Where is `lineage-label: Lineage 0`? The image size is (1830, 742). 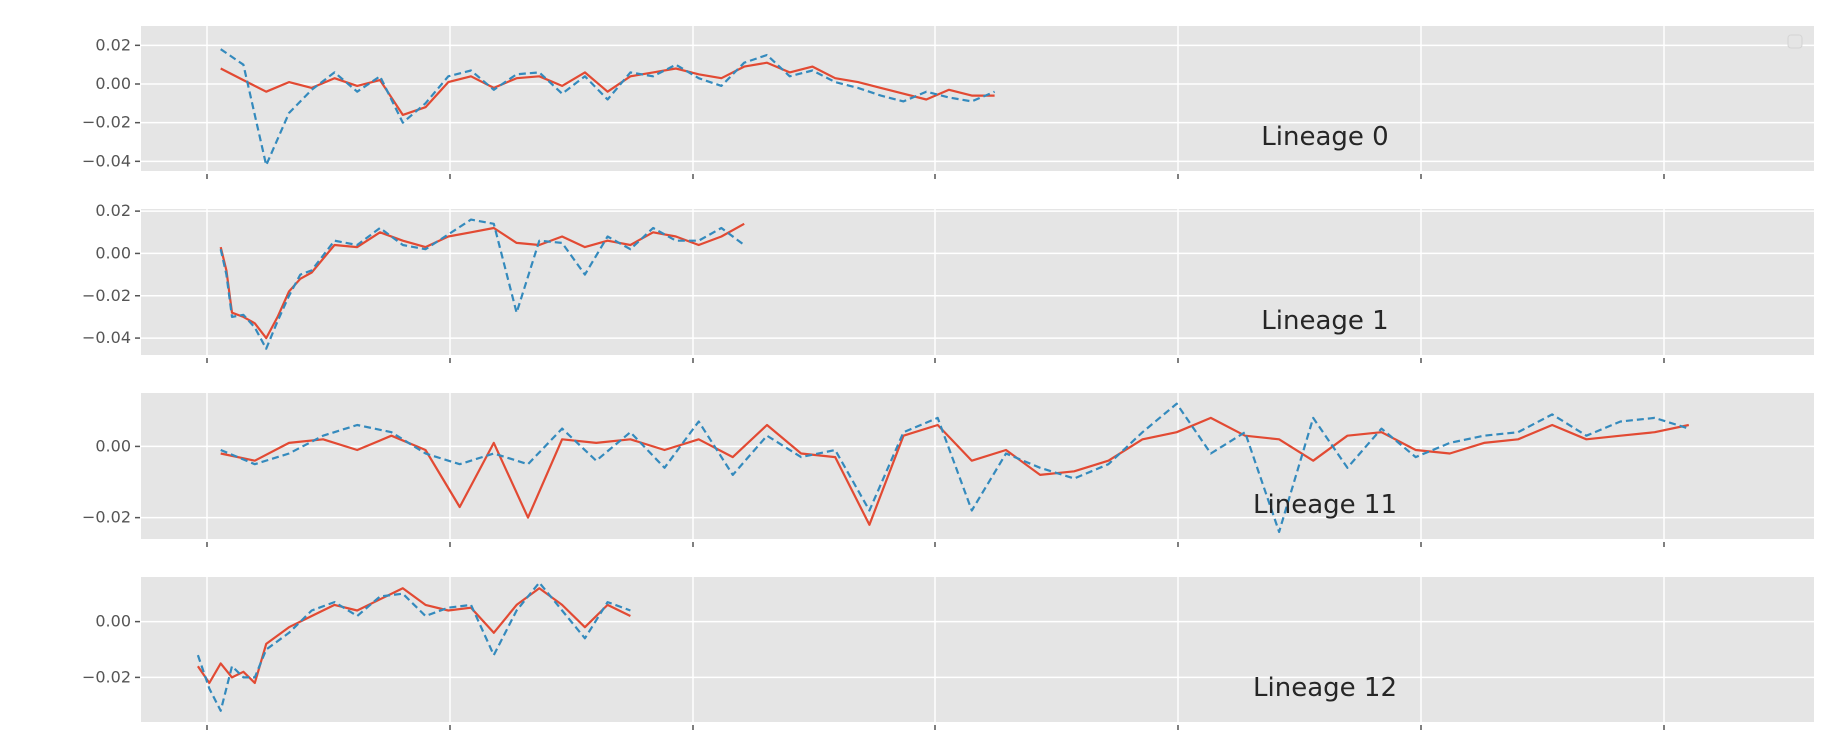
lineage-label: Lineage 0 is located at coordinates (1324, 137).